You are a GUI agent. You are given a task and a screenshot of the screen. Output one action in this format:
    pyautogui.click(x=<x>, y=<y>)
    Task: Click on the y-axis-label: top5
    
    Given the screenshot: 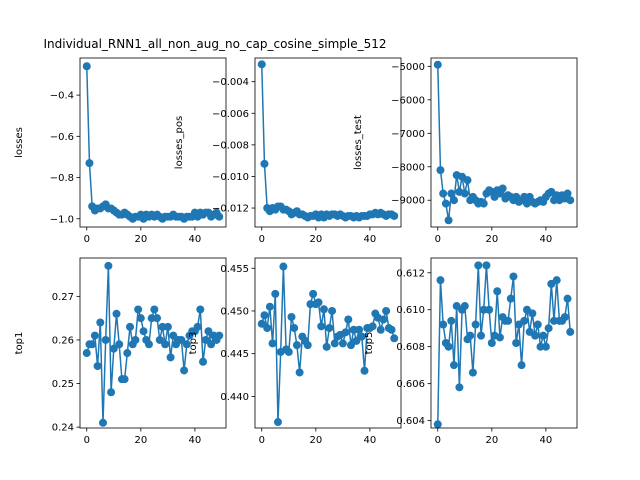 What is the action you would take?
    pyautogui.click(x=369, y=343)
    